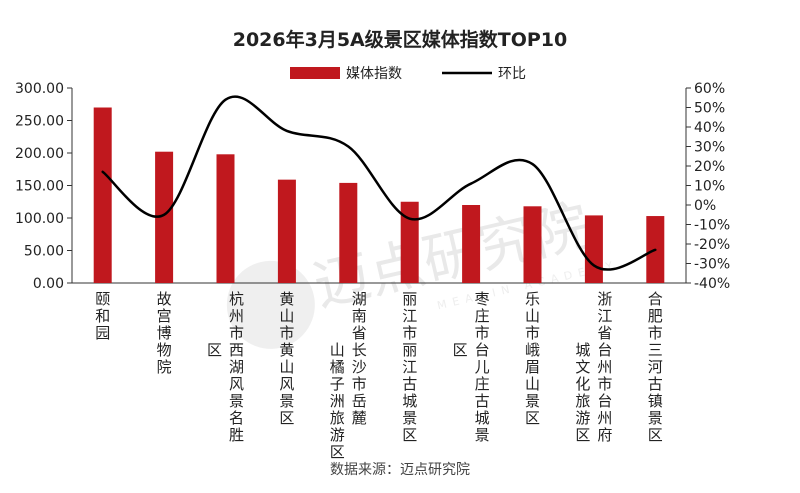 The height and width of the screenshot is (493, 800). I want to click on y-right-tick-label: 50%, so click(709, 109).